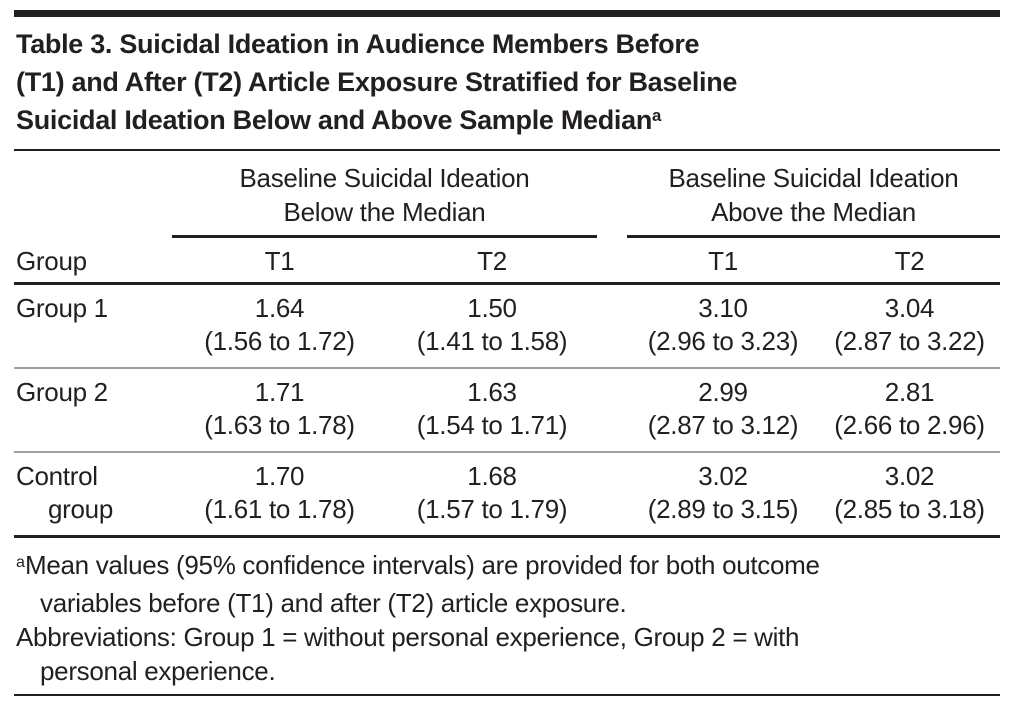 The image size is (1014, 706). I want to click on rule-below-body, so click(507, 536).